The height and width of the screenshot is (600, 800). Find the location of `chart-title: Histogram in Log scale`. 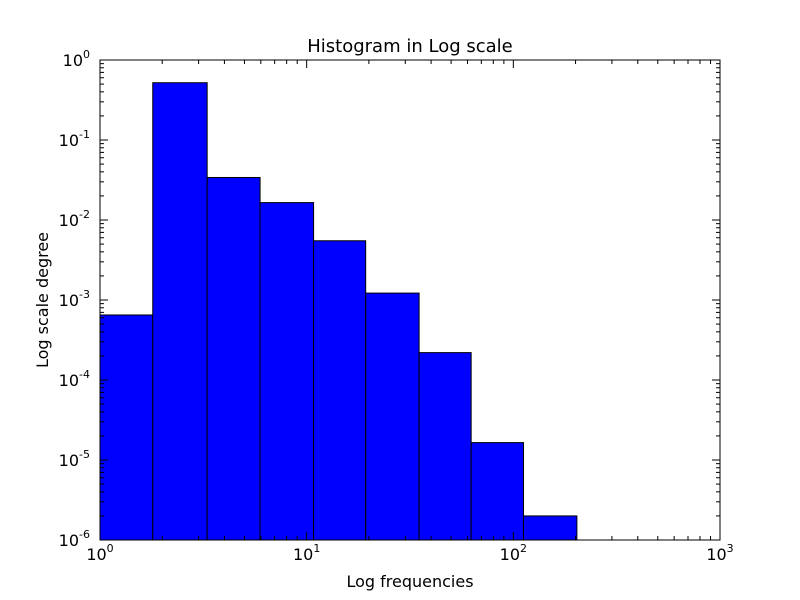

chart-title: Histogram in Log scale is located at coordinates (409, 46).